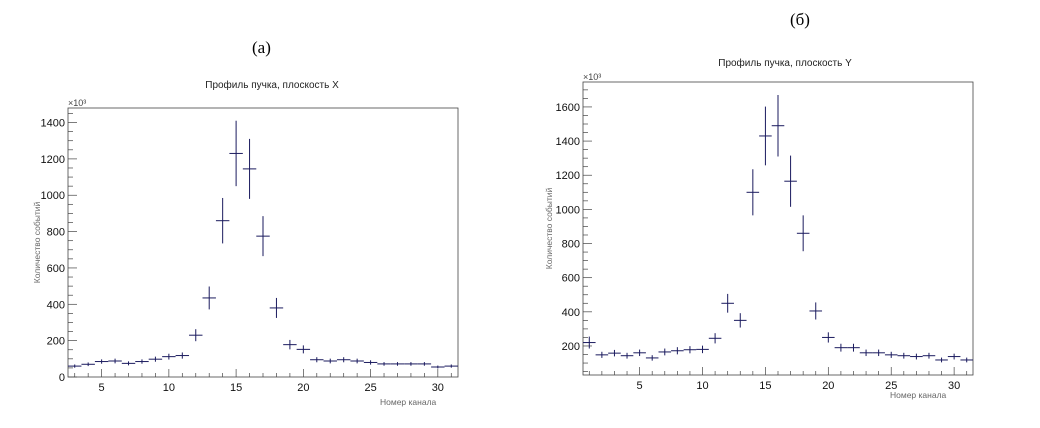 This screenshot has width=1040, height=428. I want to click on panel-label-a: (а), so click(261, 47).